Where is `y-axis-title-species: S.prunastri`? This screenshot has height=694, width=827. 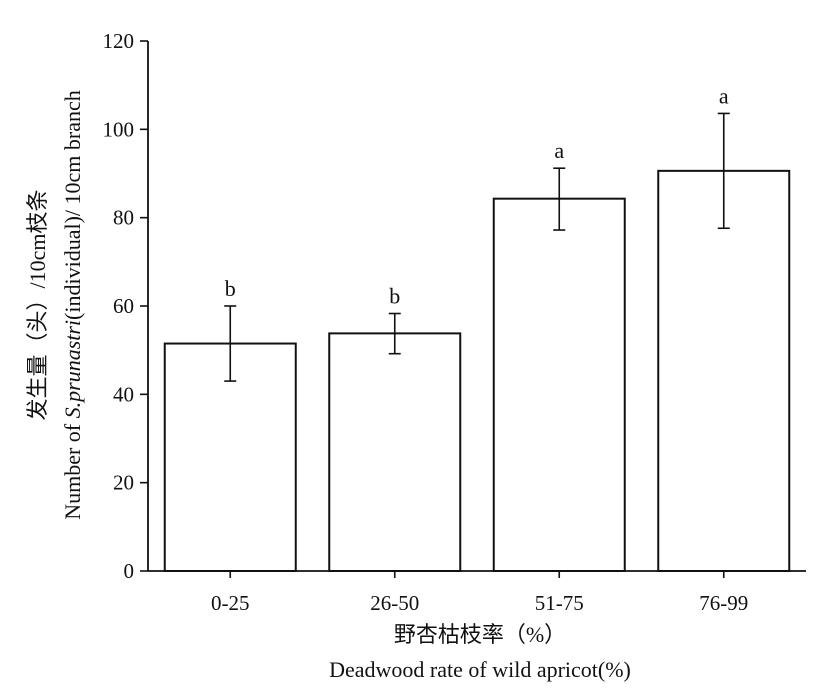
y-axis-title-species: S.prunastri is located at coordinates (72, 369).